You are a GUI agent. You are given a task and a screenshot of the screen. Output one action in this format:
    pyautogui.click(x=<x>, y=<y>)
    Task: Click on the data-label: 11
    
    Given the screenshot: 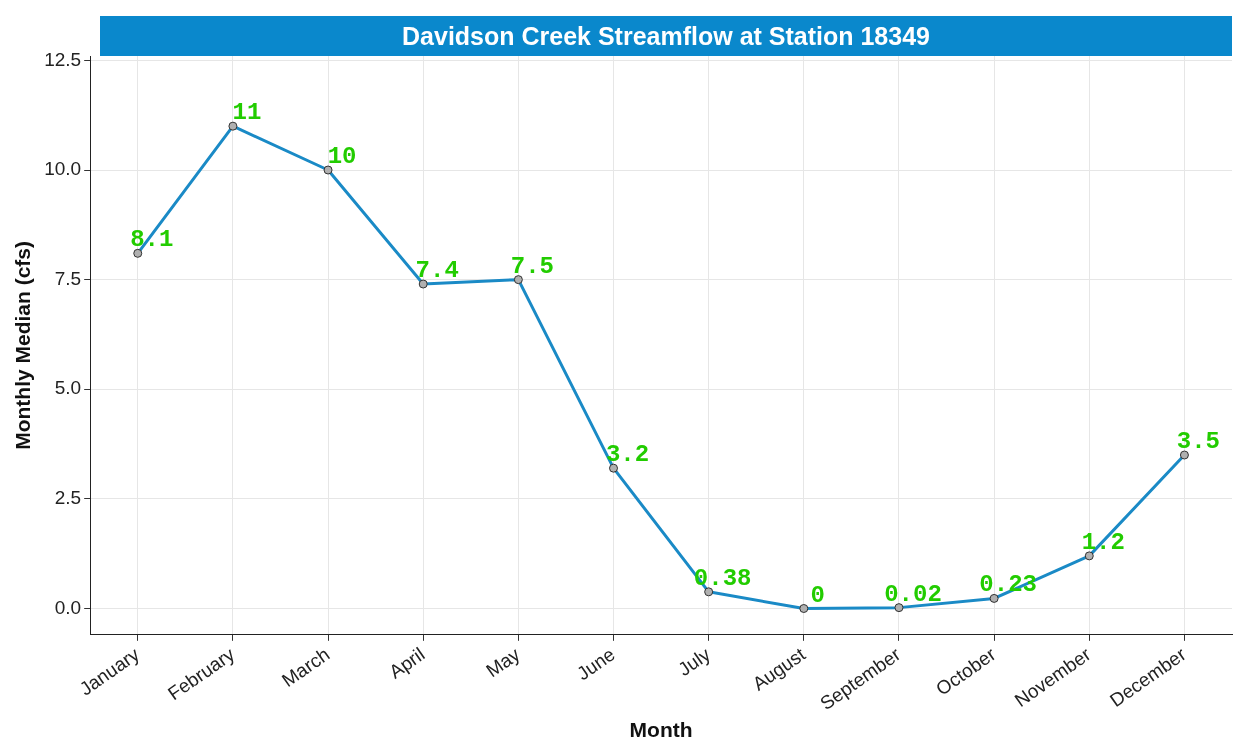 What is the action you would take?
    pyautogui.click(x=247, y=113)
    